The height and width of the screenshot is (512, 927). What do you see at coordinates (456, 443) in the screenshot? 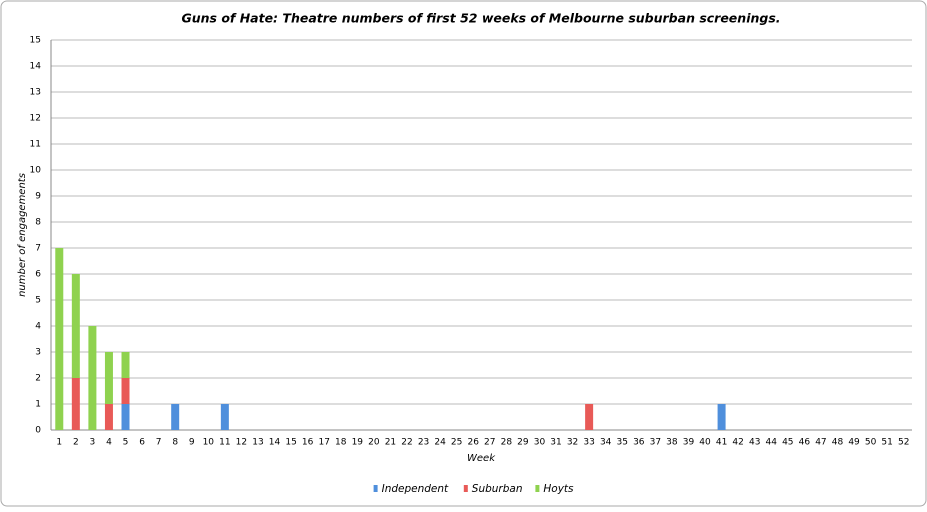
I see `x-tick-label: 25` at bounding box center [456, 443].